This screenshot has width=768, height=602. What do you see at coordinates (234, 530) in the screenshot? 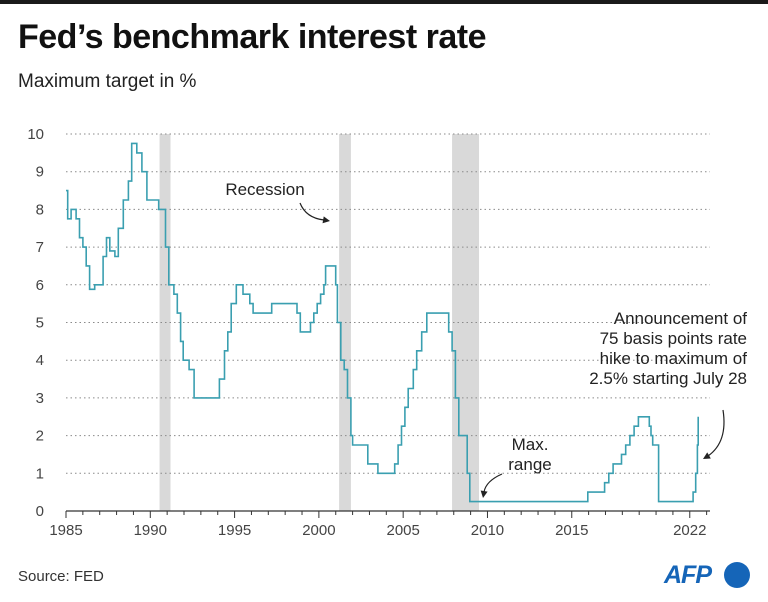
I see `x-tick-label-1995: 1995` at bounding box center [234, 530].